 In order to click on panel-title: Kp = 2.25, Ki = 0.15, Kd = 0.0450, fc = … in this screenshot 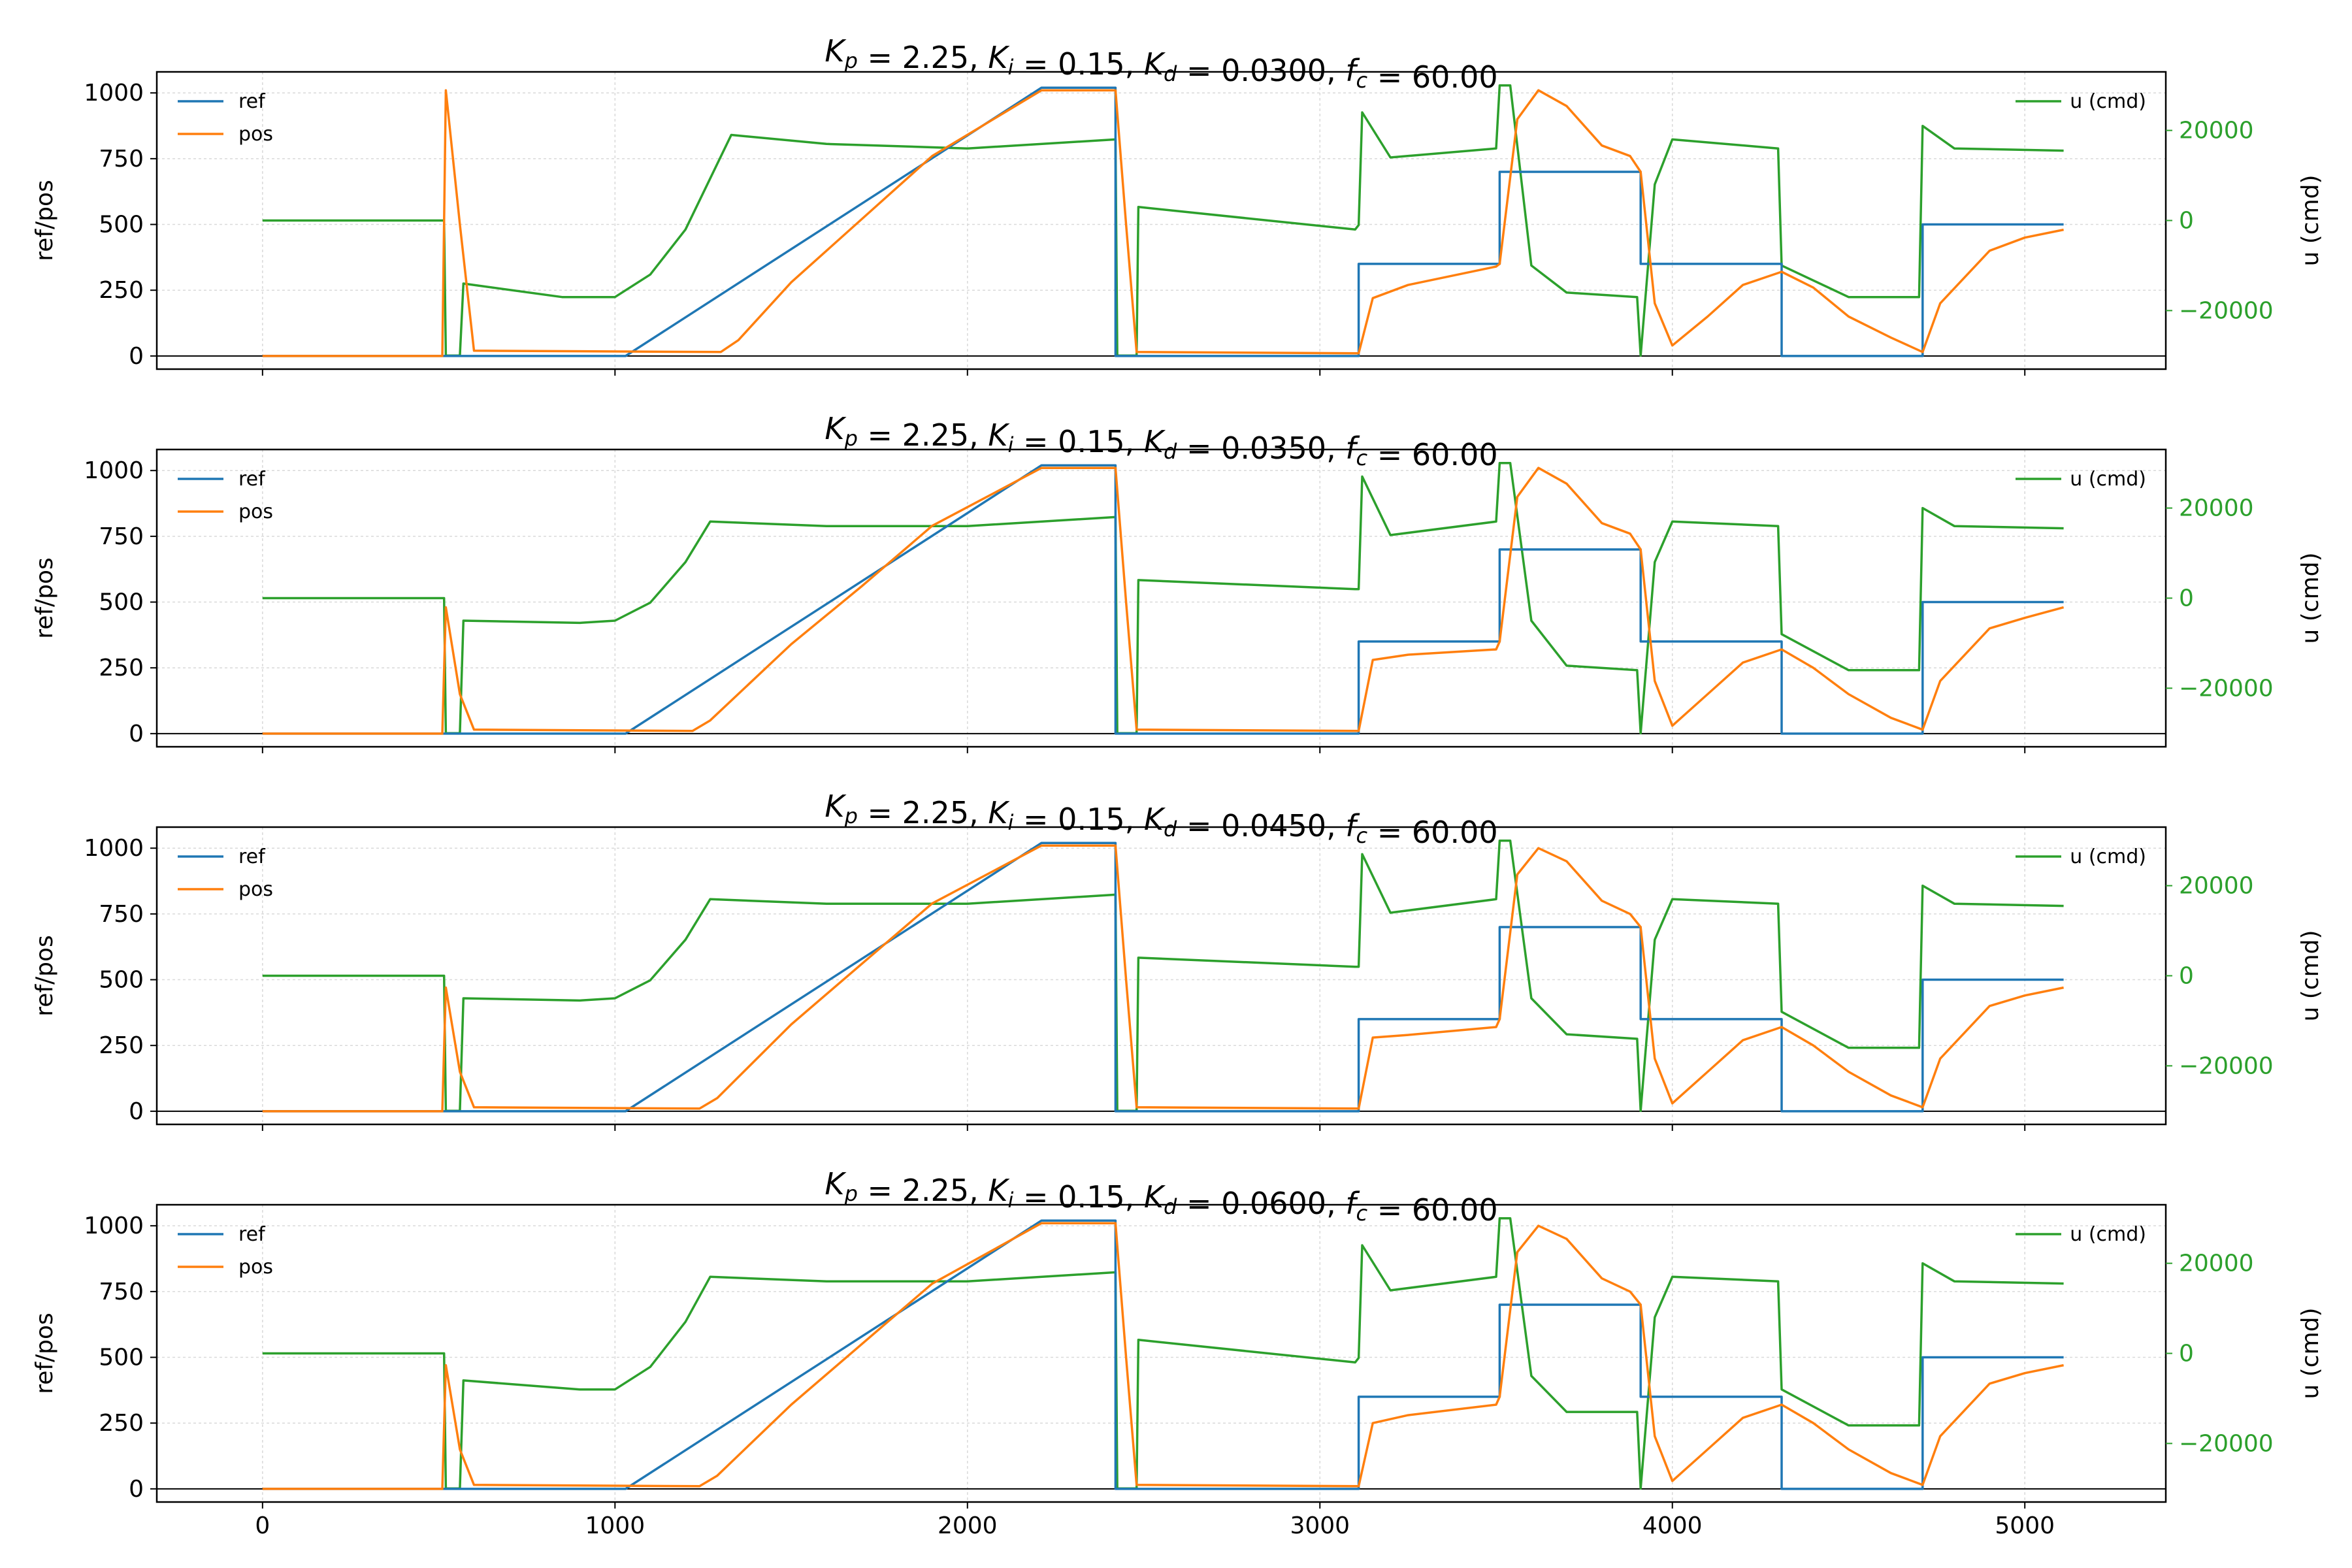, I will do `click(1161, 819)`.